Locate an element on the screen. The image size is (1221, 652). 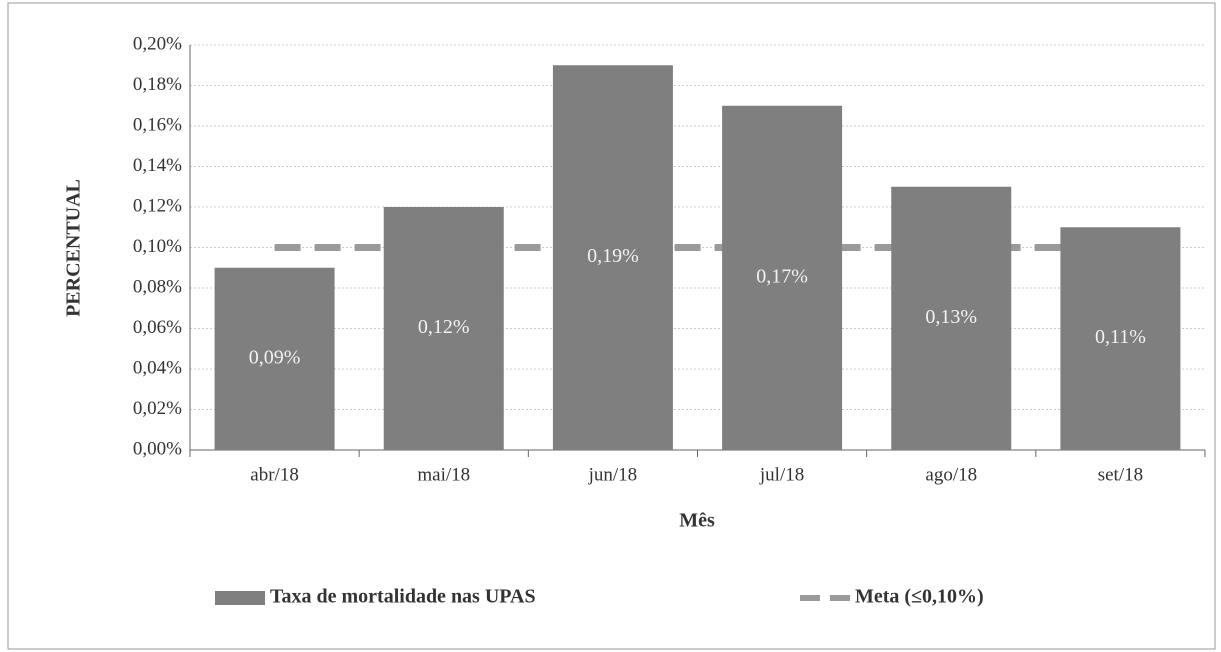
y-tick-label: 0,06% is located at coordinates (157, 327).